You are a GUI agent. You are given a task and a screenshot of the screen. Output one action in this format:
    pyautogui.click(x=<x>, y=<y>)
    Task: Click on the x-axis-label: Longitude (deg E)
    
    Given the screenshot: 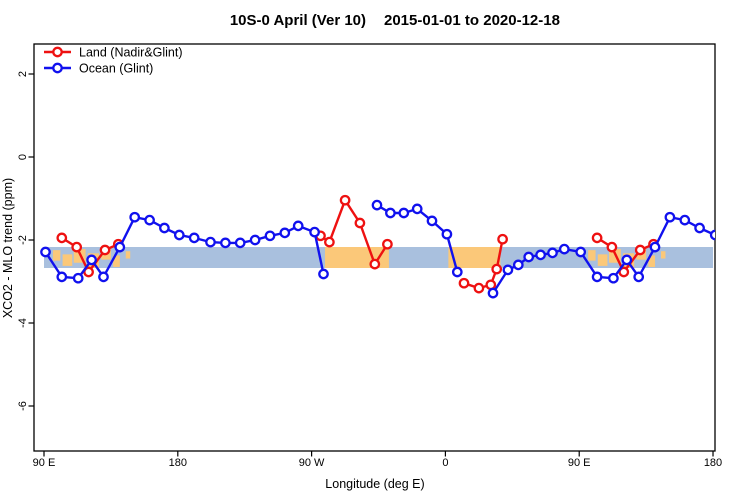 What is the action you would take?
    pyautogui.click(x=374, y=484)
    